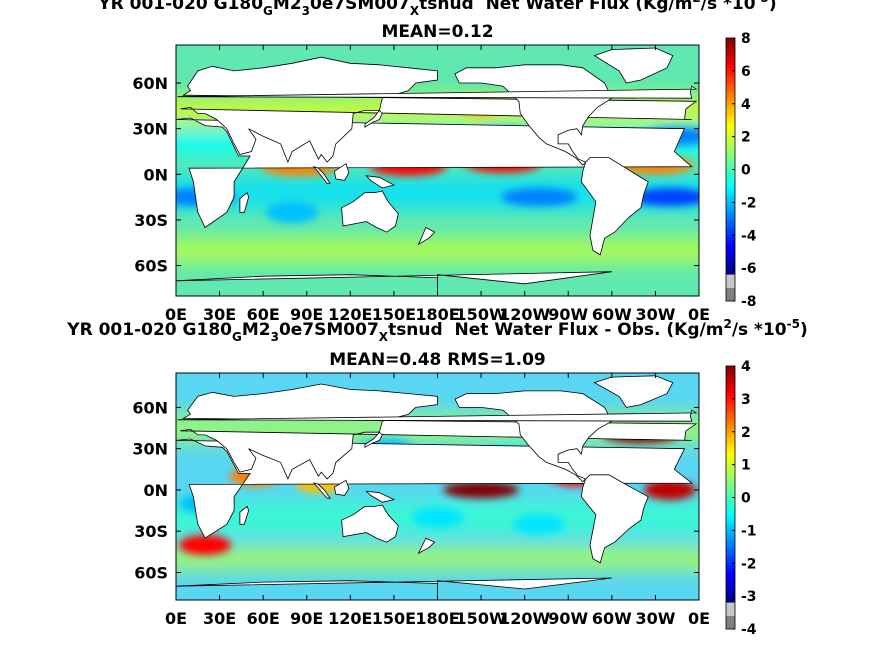 This screenshot has width=875, height=656. Describe the element at coordinates (437, 32) in the screenshot. I see `top-panel-mean: MEAN=0.12` at that location.